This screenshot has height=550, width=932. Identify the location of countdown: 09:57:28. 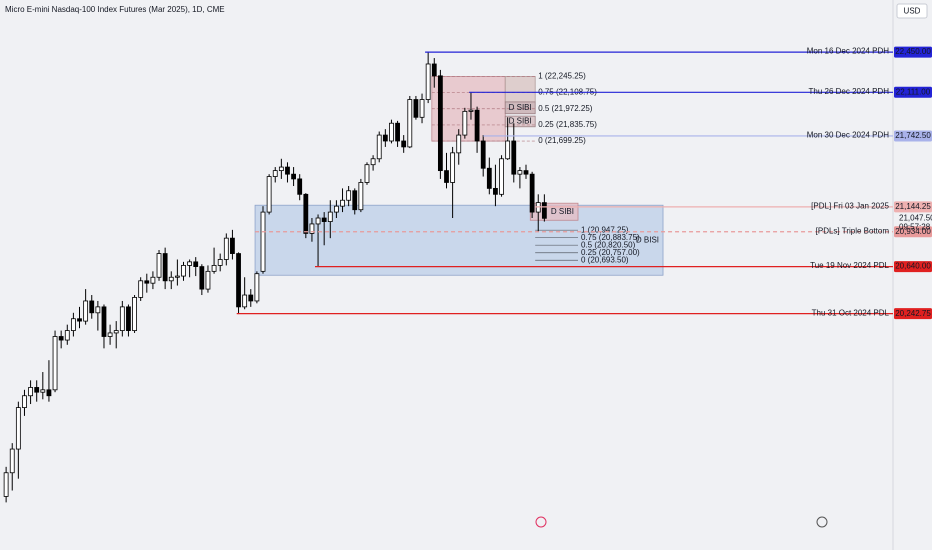
(915, 226).